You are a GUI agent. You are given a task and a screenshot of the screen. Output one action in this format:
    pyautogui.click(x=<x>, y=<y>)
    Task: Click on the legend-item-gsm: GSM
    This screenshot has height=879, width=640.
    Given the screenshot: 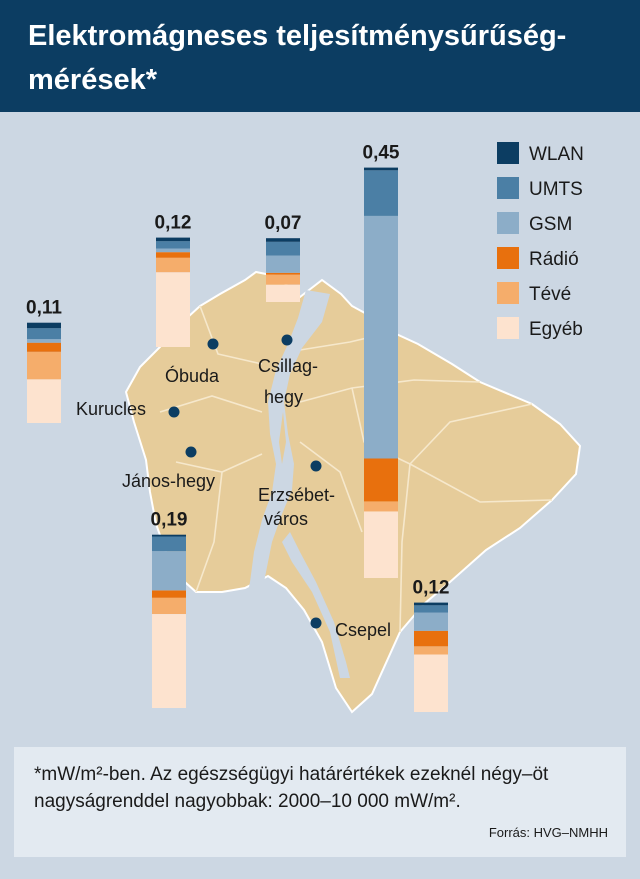 What is the action you would take?
    pyautogui.click(x=534, y=223)
    